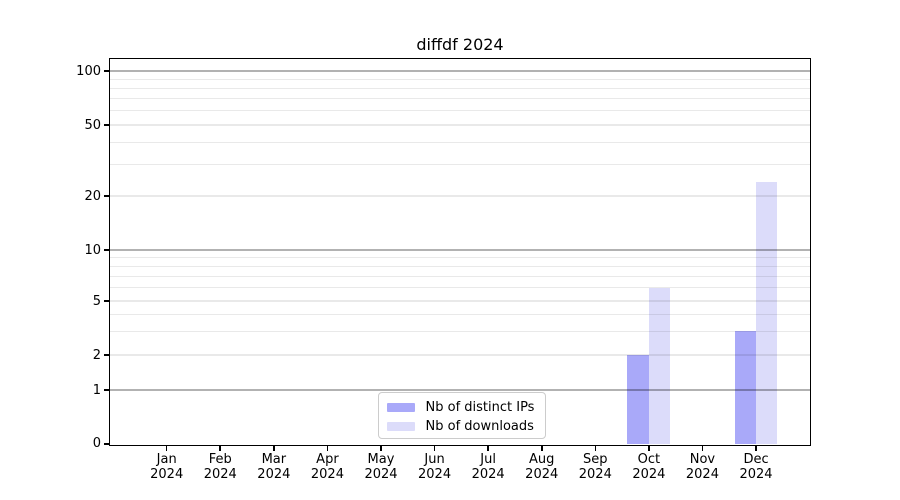 The height and width of the screenshot is (500, 900). What do you see at coordinates (488, 448) in the screenshot?
I see `x-tick-jul-2024` at bounding box center [488, 448].